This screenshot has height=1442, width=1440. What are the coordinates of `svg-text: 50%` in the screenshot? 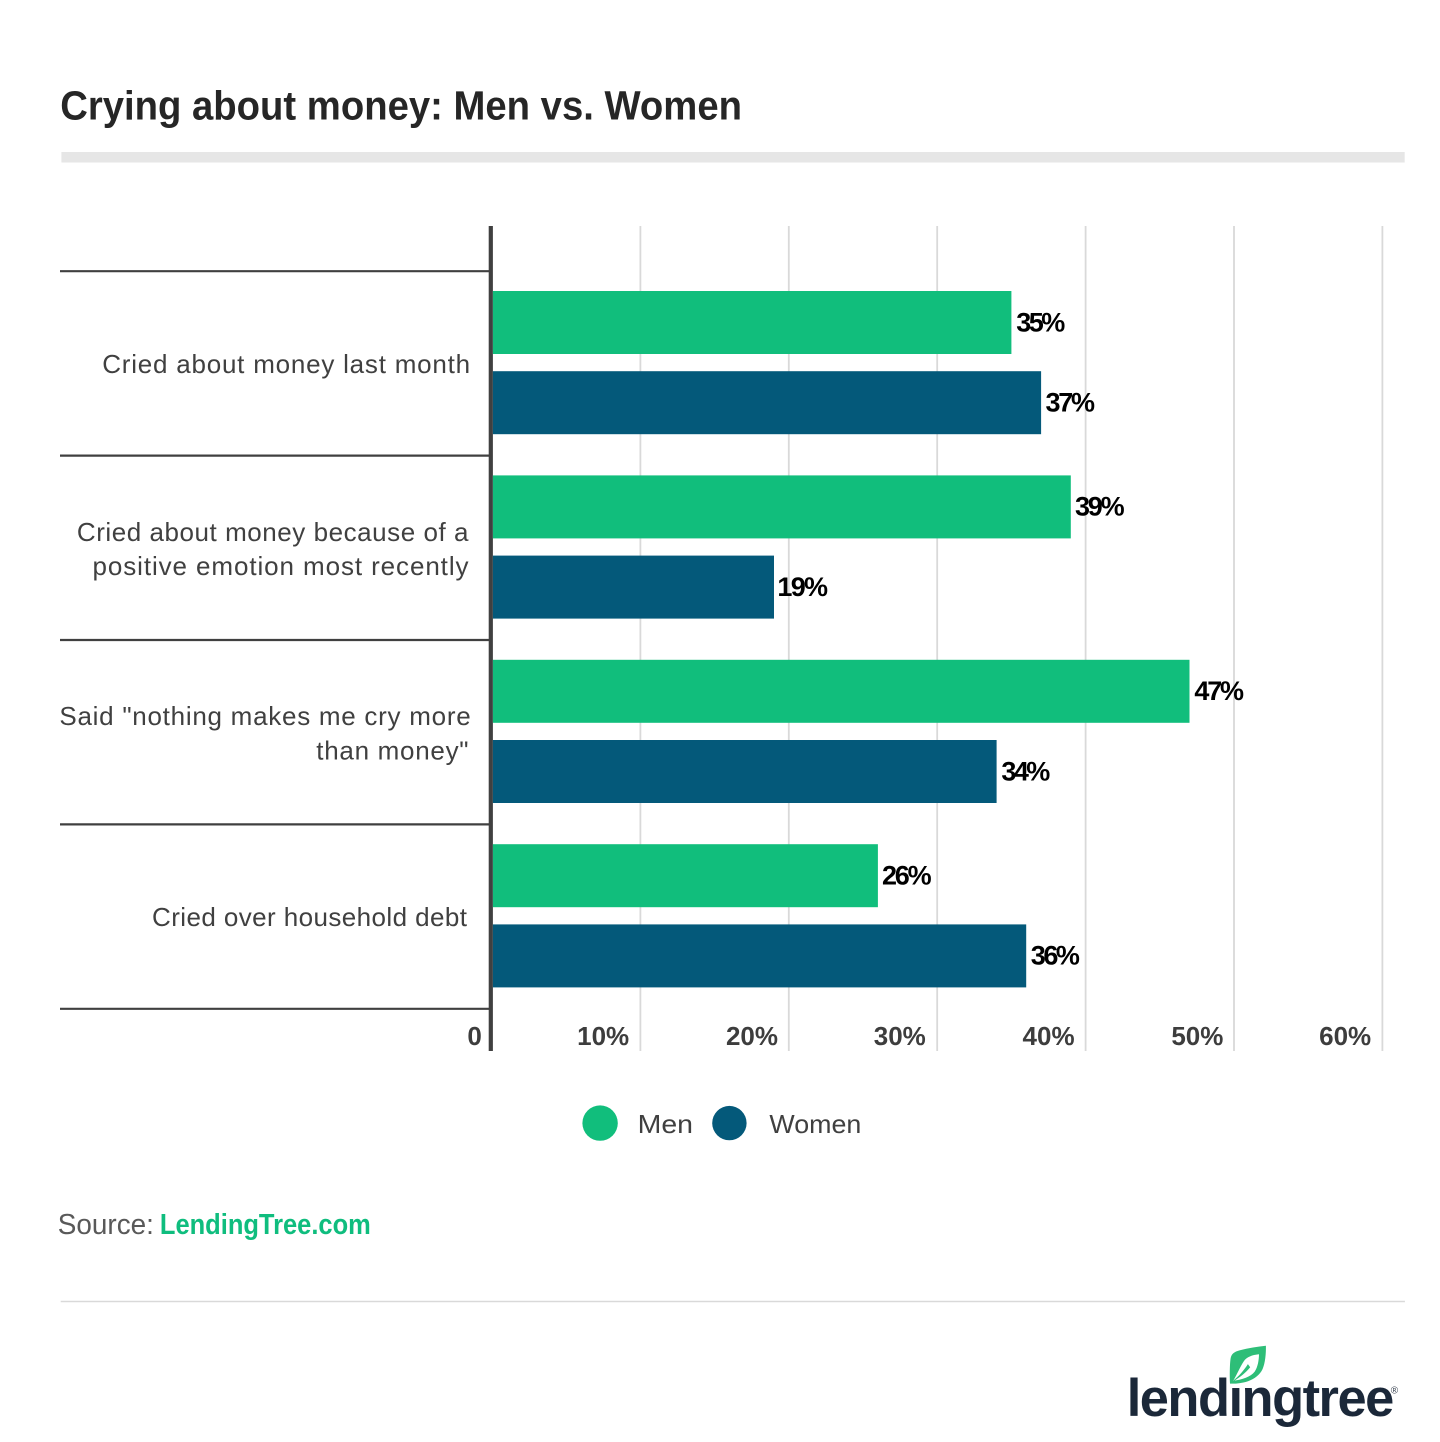 It's located at (1197, 1036).